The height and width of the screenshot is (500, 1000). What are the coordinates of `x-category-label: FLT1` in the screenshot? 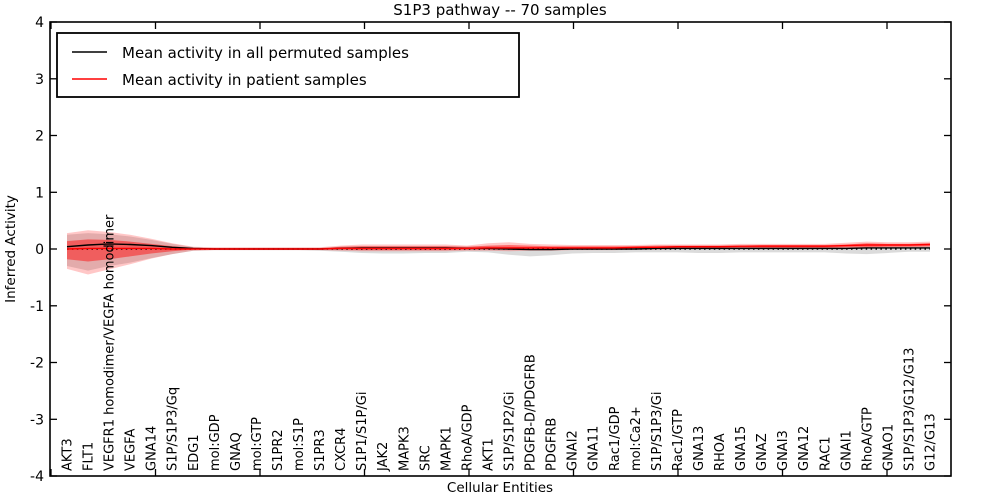 It's located at (89, 456).